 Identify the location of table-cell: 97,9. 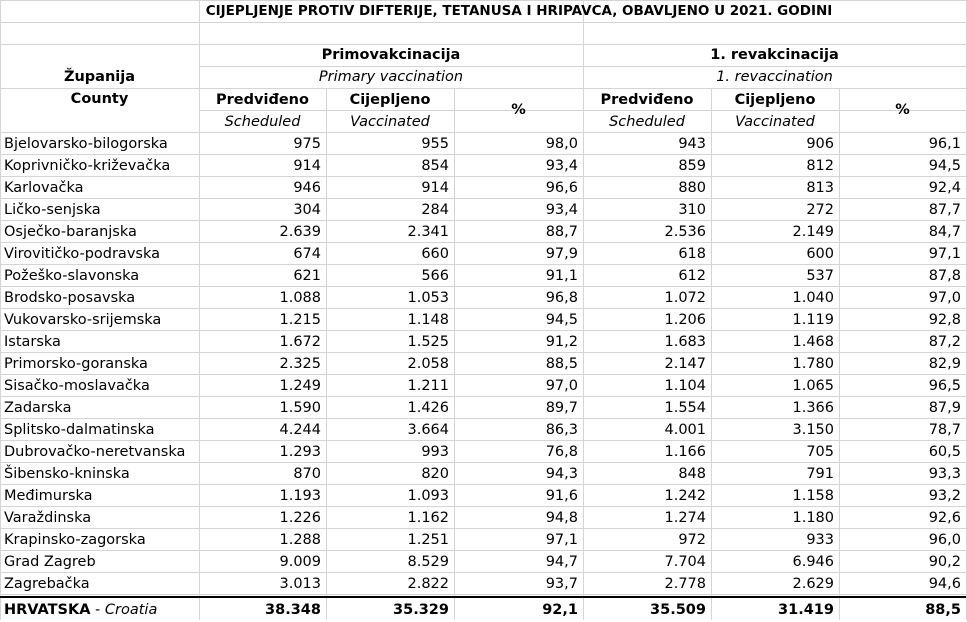
(561, 254).